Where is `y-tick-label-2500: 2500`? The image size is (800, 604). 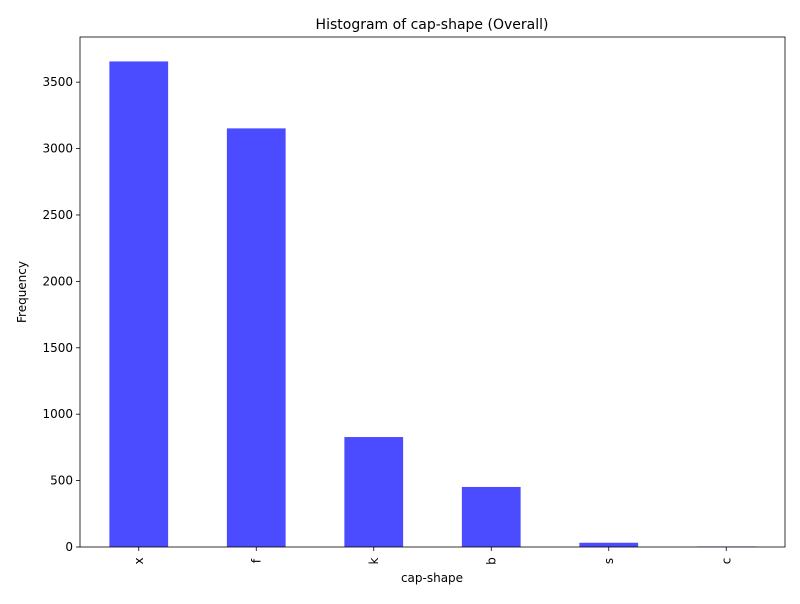
y-tick-label-2500: 2500 is located at coordinates (57, 215).